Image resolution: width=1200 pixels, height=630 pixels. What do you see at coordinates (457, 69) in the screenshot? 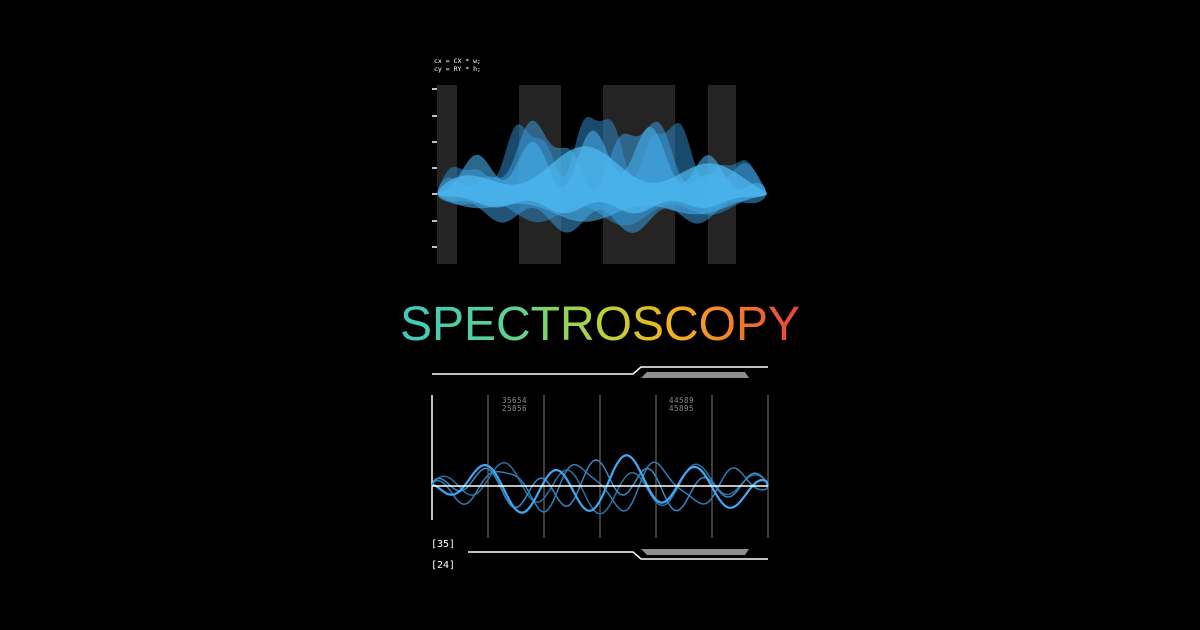
I see `code-line-2: cy = RY * h;` at bounding box center [457, 69].